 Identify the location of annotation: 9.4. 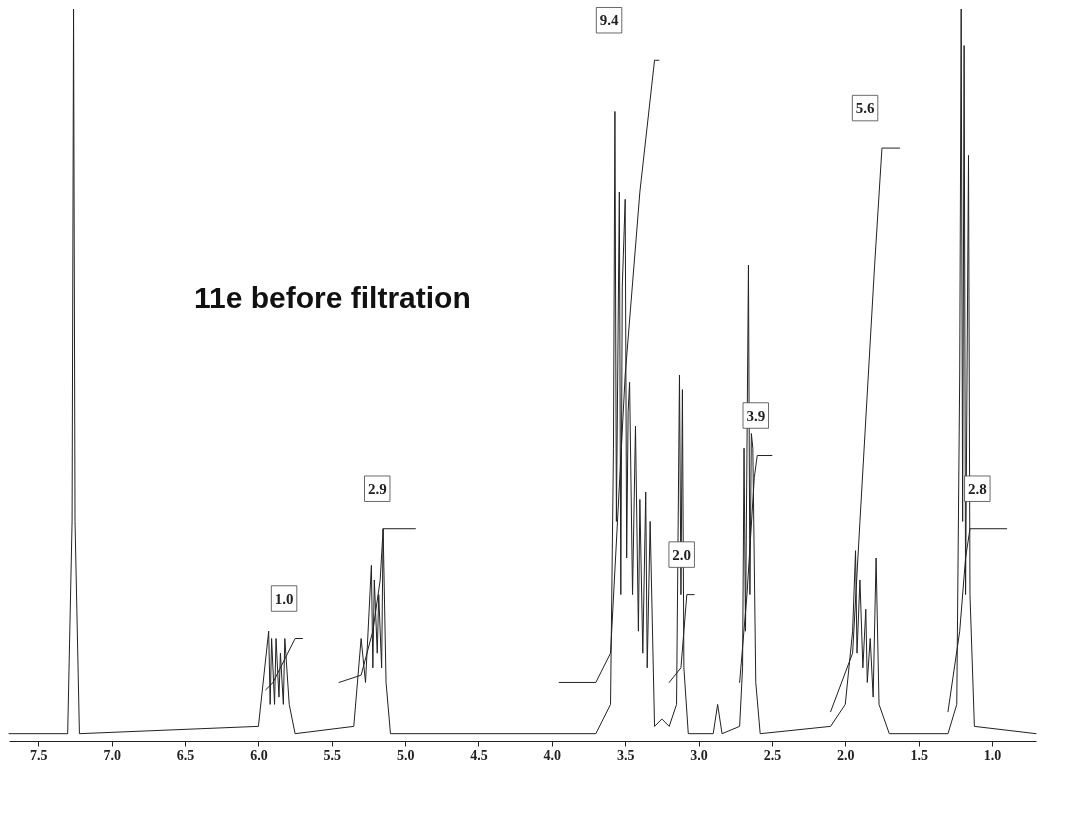
(609, 20).